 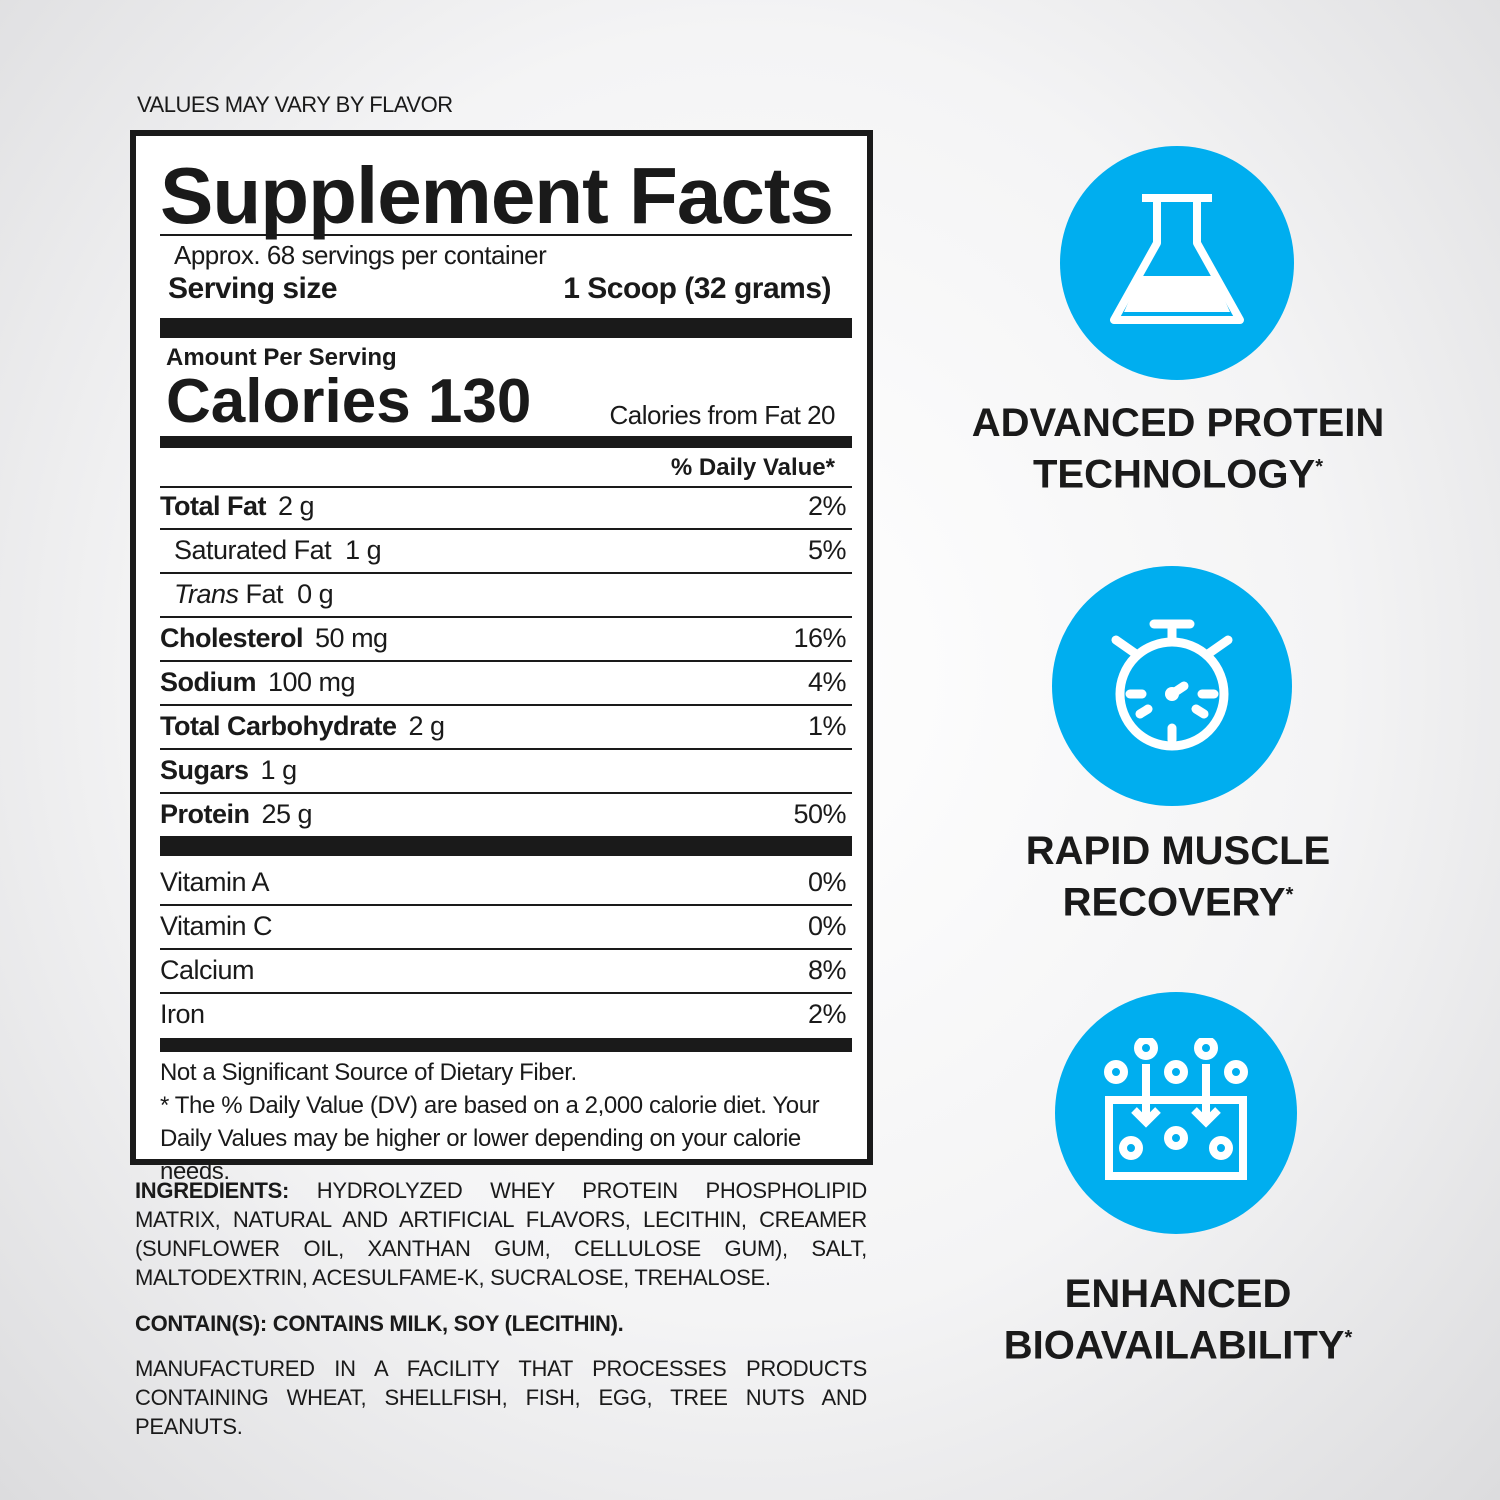 I want to click on calories-label: Calories, so click(x=288, y=401).